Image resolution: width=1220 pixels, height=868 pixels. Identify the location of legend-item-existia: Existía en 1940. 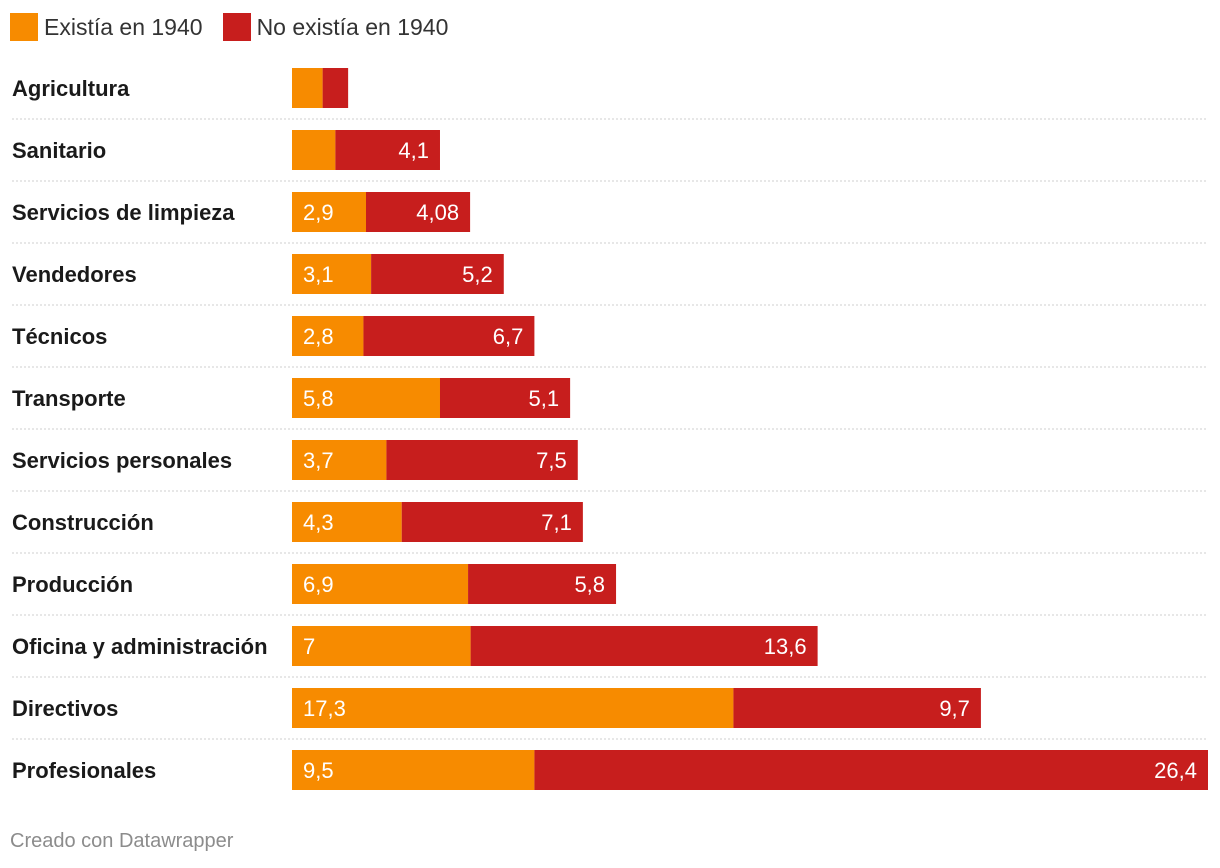
(106, 27).